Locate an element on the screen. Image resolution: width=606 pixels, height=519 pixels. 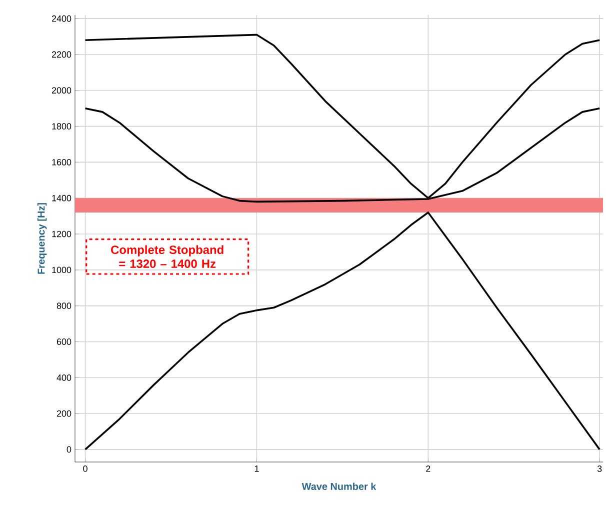
x-tick-label: 1 is located at coordinates (256, 469).